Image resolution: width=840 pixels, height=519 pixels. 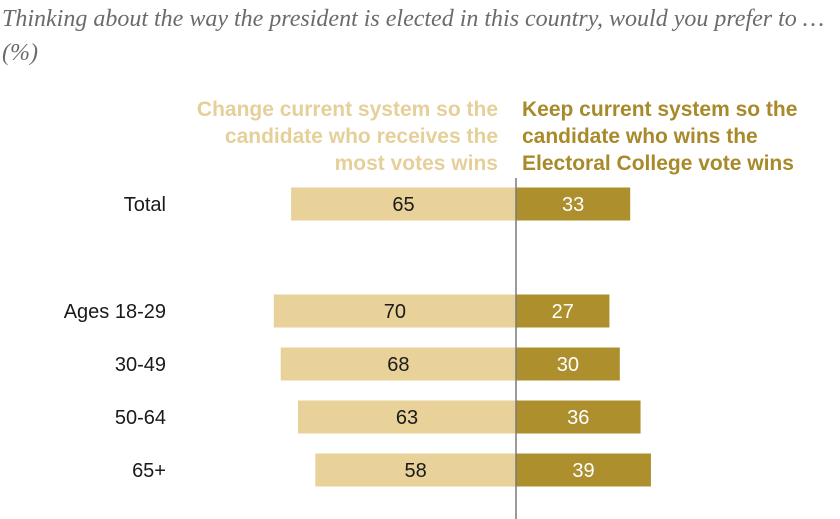 I want to click on value-label-keep: 33, so click(x=573, y=205).